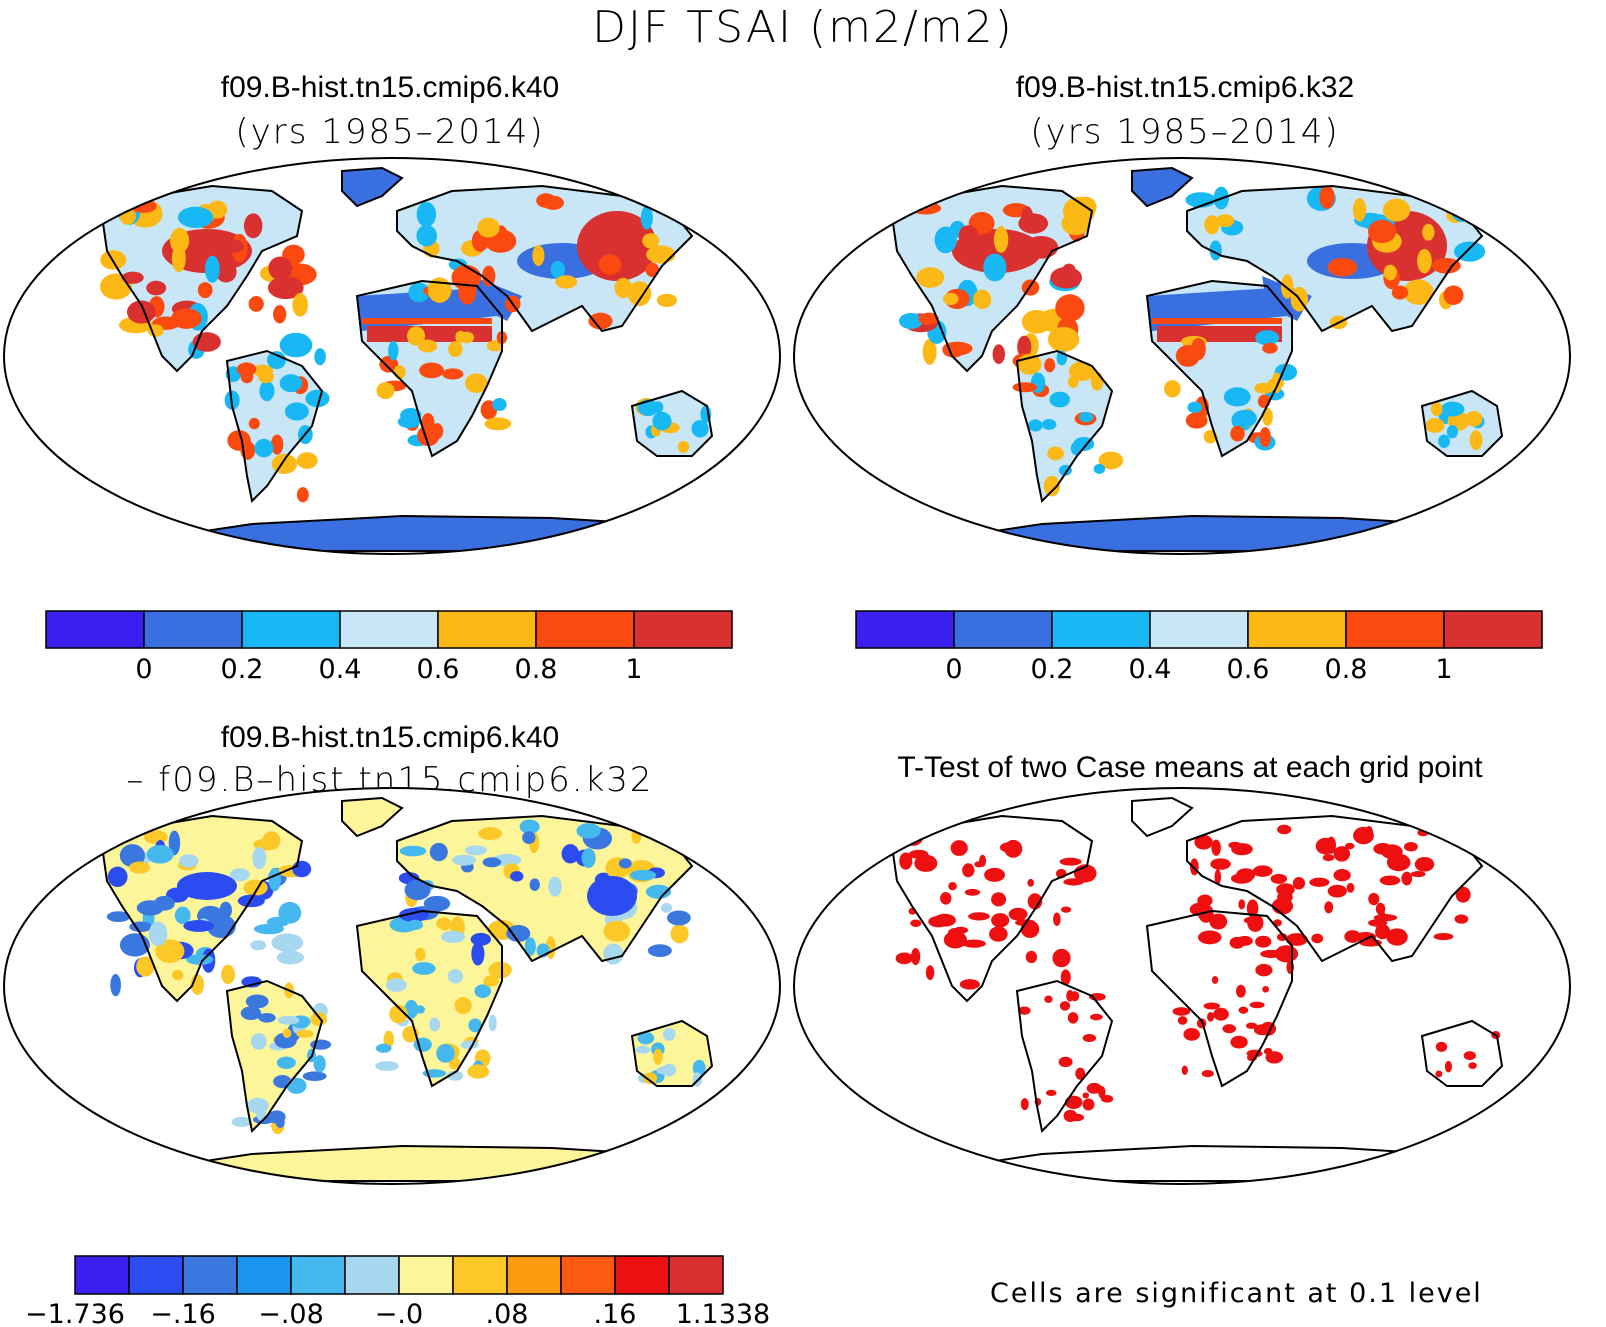 This screenshot has height=1327, width=1606. I want to click on colorbar-abs-left-label: 0.8, so click(536, 669).